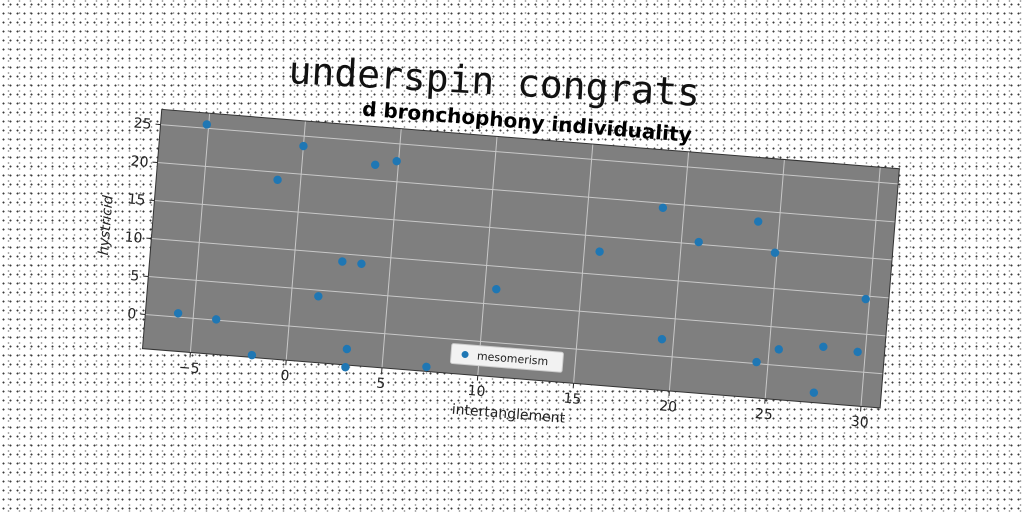 The width and height of the screenshot is (1024, 512). What do you see at coordinates (381, 384) in the screenshot?
I see `x-tick-label: 5` at bounding box center [381, 384].